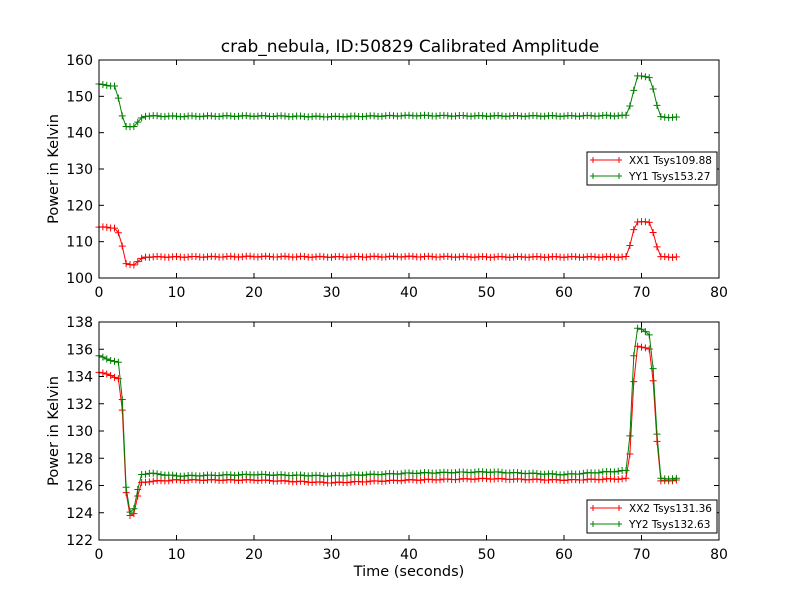 The image size is (800, 600). Describe the element at coordinates (79, 61) in the screenshot. I see `y-tick-label: 160` at that location.